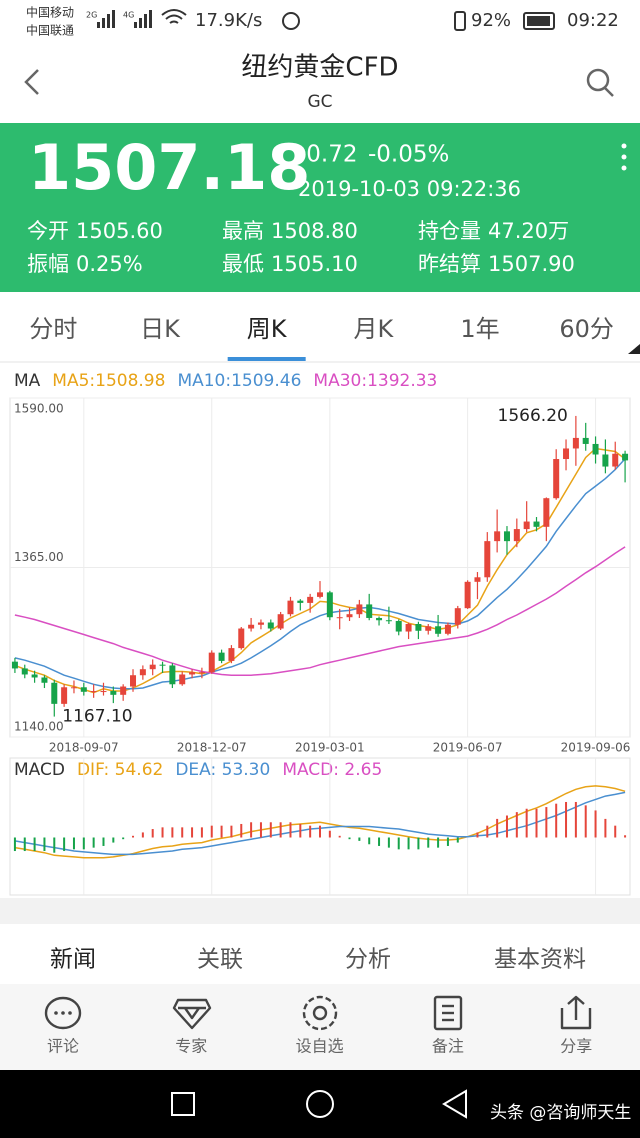  I want to click on back-button, so click(31, 82).